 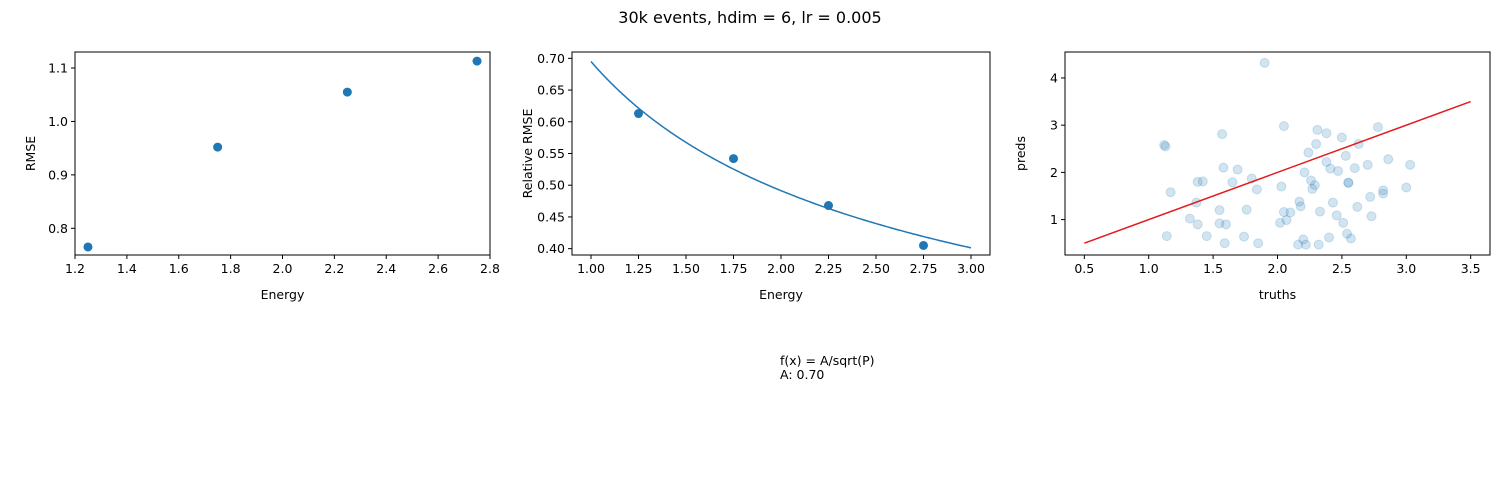 I want to click on y-axis-label: preds, so click(x=1020, y=153).